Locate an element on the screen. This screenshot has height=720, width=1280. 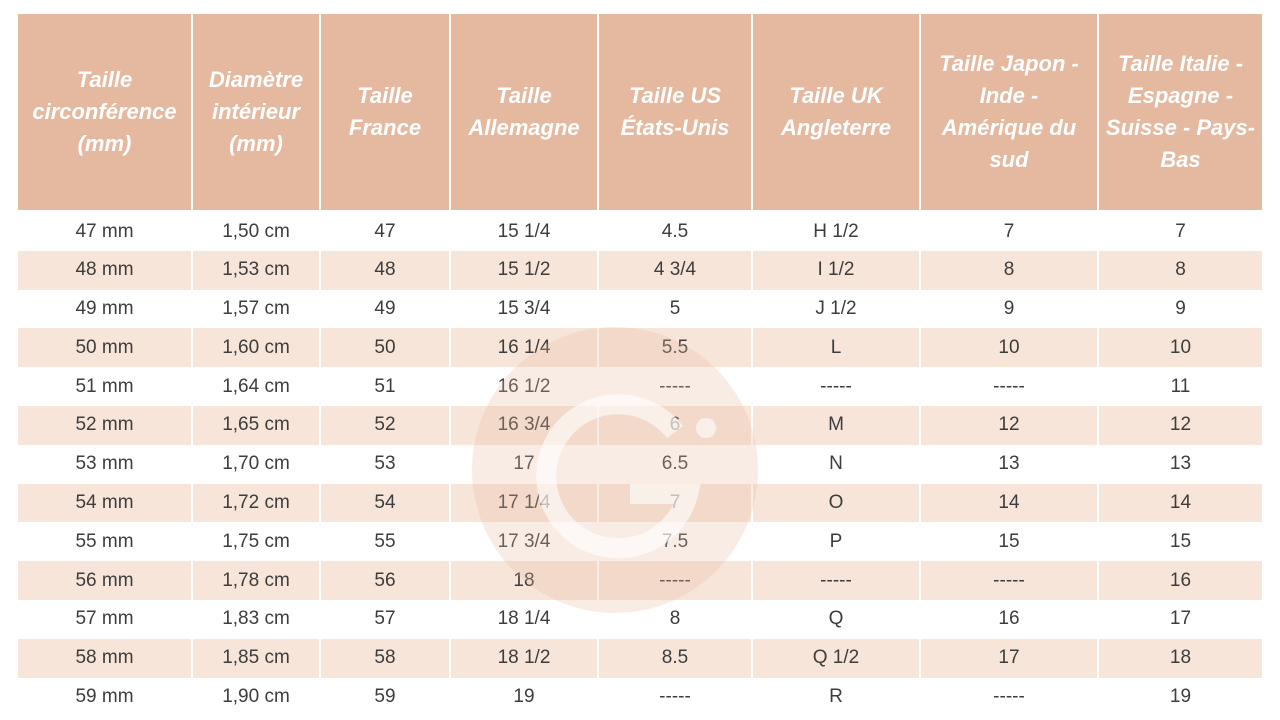
table-cell: 13 is located at coordinates (1180, 464).